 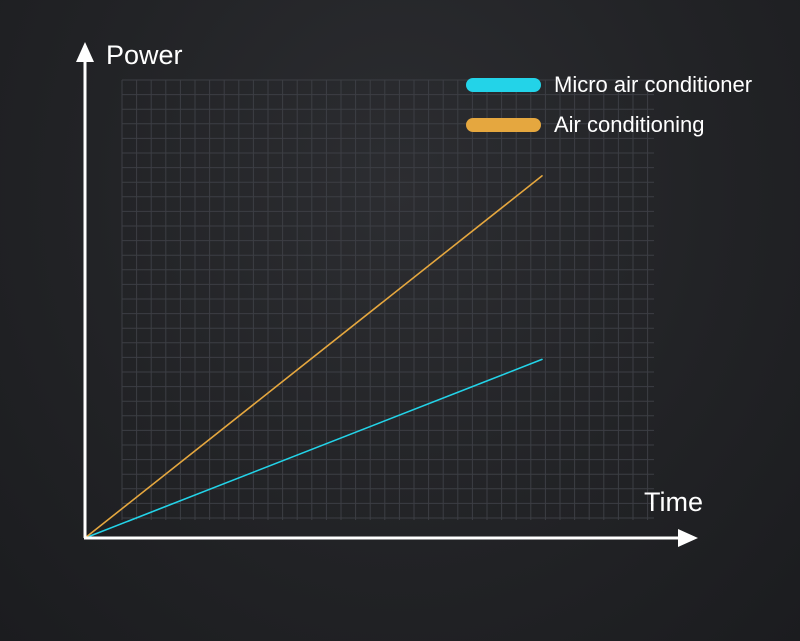 I want to click on legend: Micro air conditioner Air conditioning, so click(x=609, y=105).